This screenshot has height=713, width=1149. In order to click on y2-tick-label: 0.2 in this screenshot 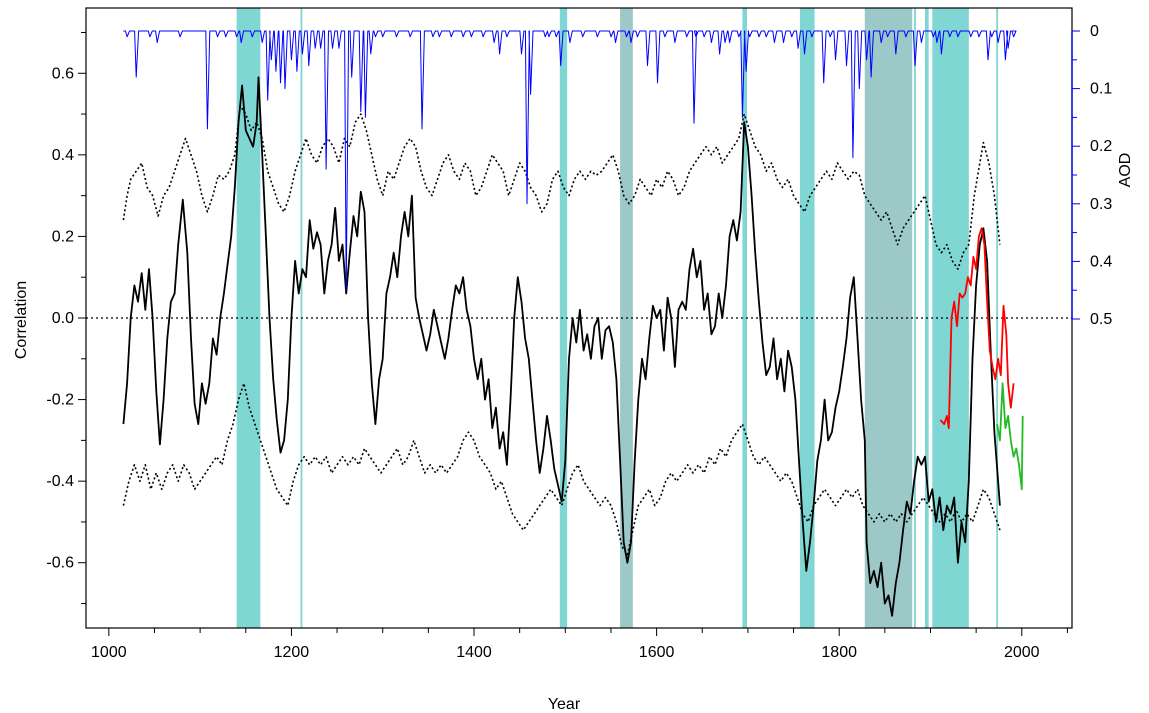, I will do `click(1101, 146)`.